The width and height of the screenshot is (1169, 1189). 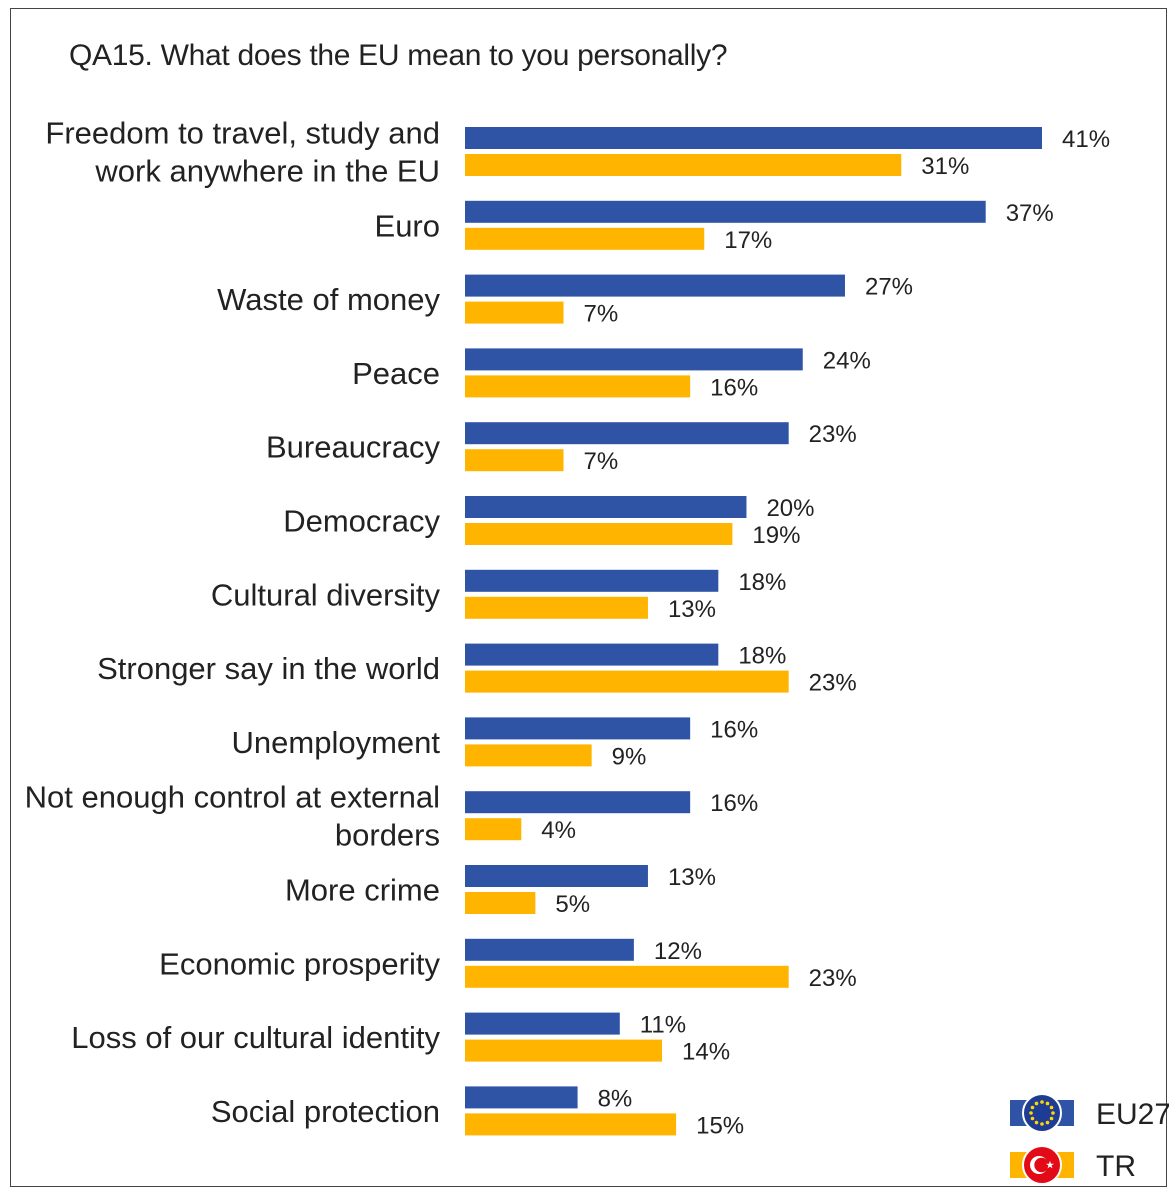 What do you see at coordinates (1041, 1165) in the screenshot?
I see `turkey-crescent-inner` at bounding box center [1041, 1165].